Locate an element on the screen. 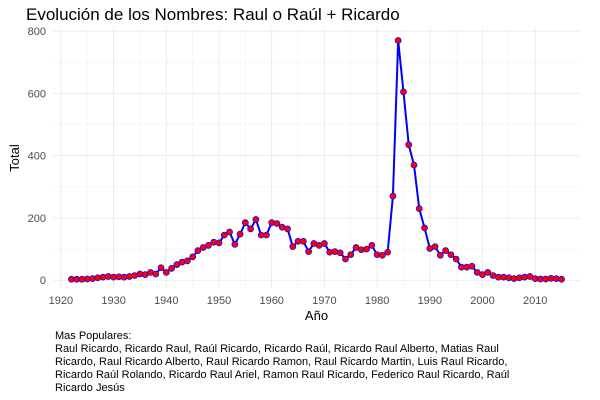 This screenshot has height=400, width=600. x-tick-label: 1980 is located at coordinates (377, 301).